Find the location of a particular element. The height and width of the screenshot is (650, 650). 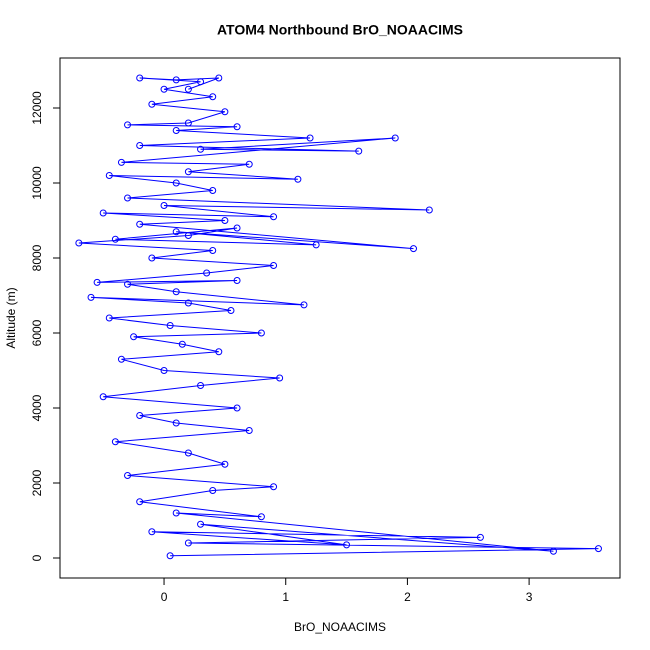

x-tick-label: 2 is located at coordinates (407, 597).